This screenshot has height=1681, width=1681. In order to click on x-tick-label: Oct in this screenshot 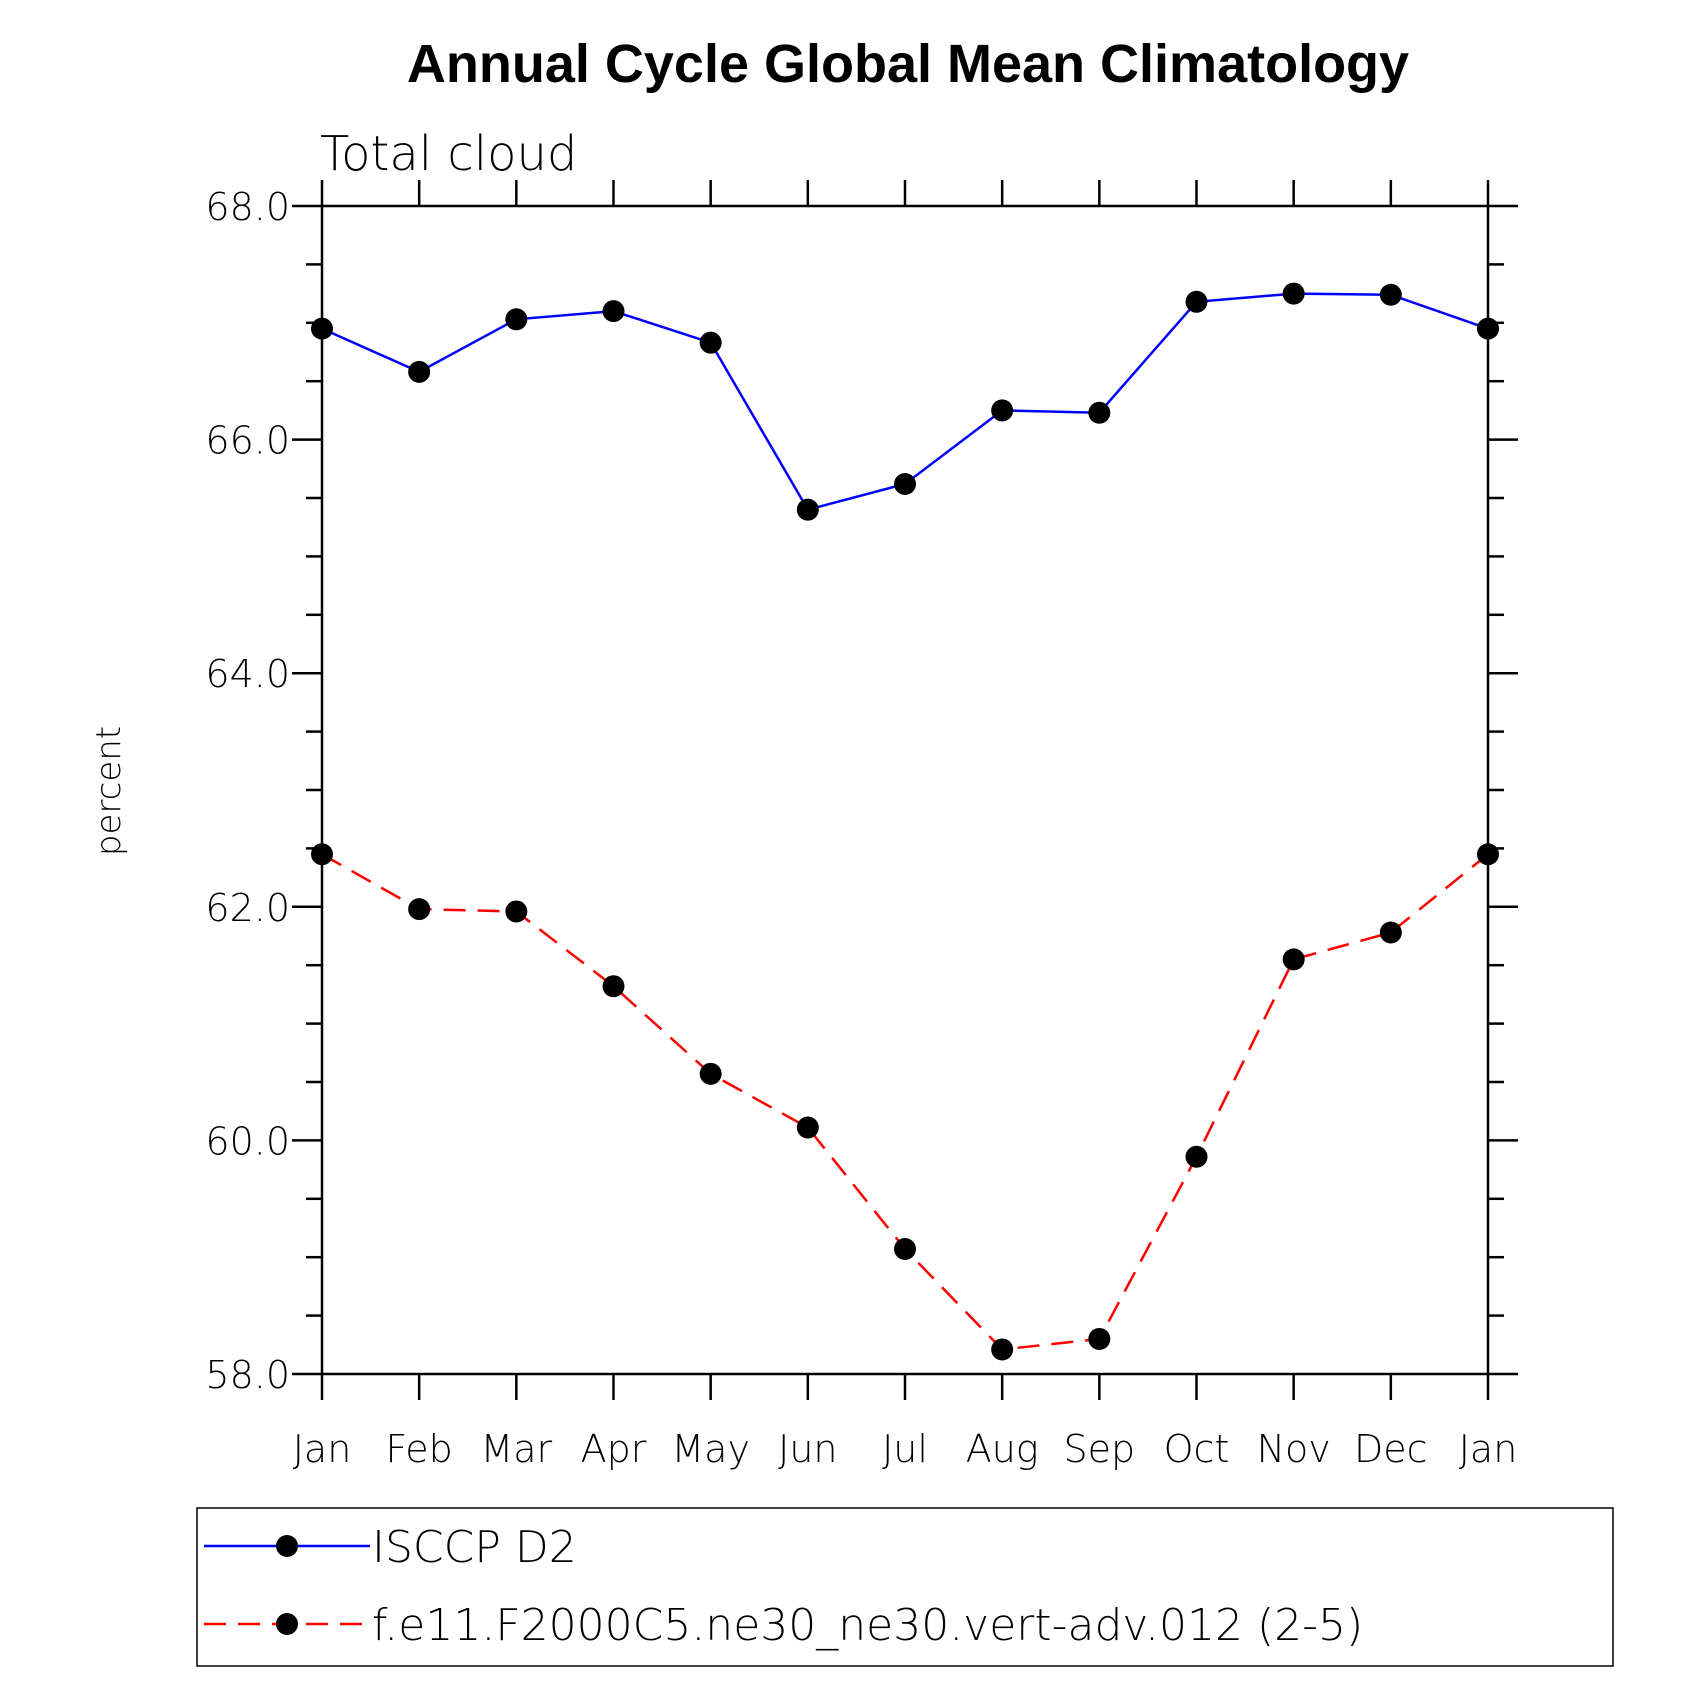, I will do `click(1197, 1449)`.